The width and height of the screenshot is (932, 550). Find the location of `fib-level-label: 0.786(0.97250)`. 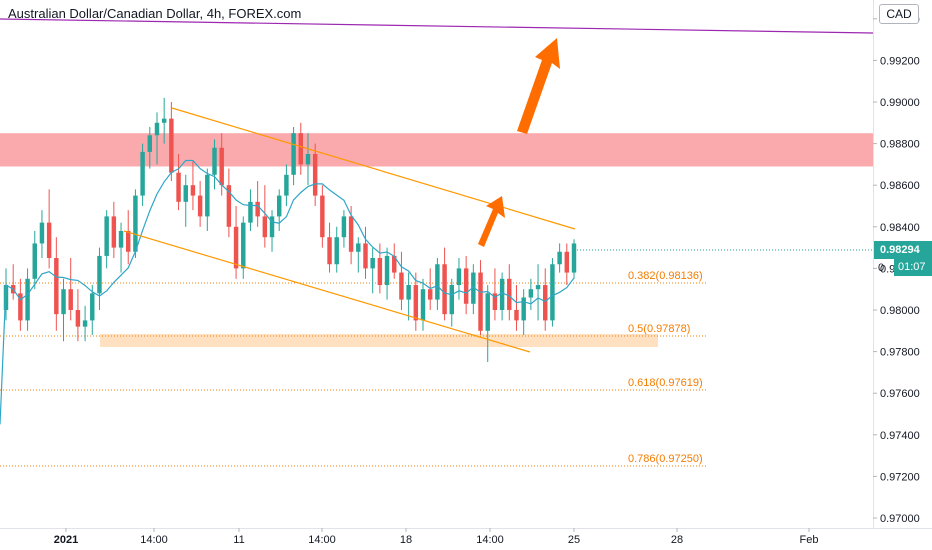

fib-level-label: 0.786(0.97250) is located at coordinates (665, 459).